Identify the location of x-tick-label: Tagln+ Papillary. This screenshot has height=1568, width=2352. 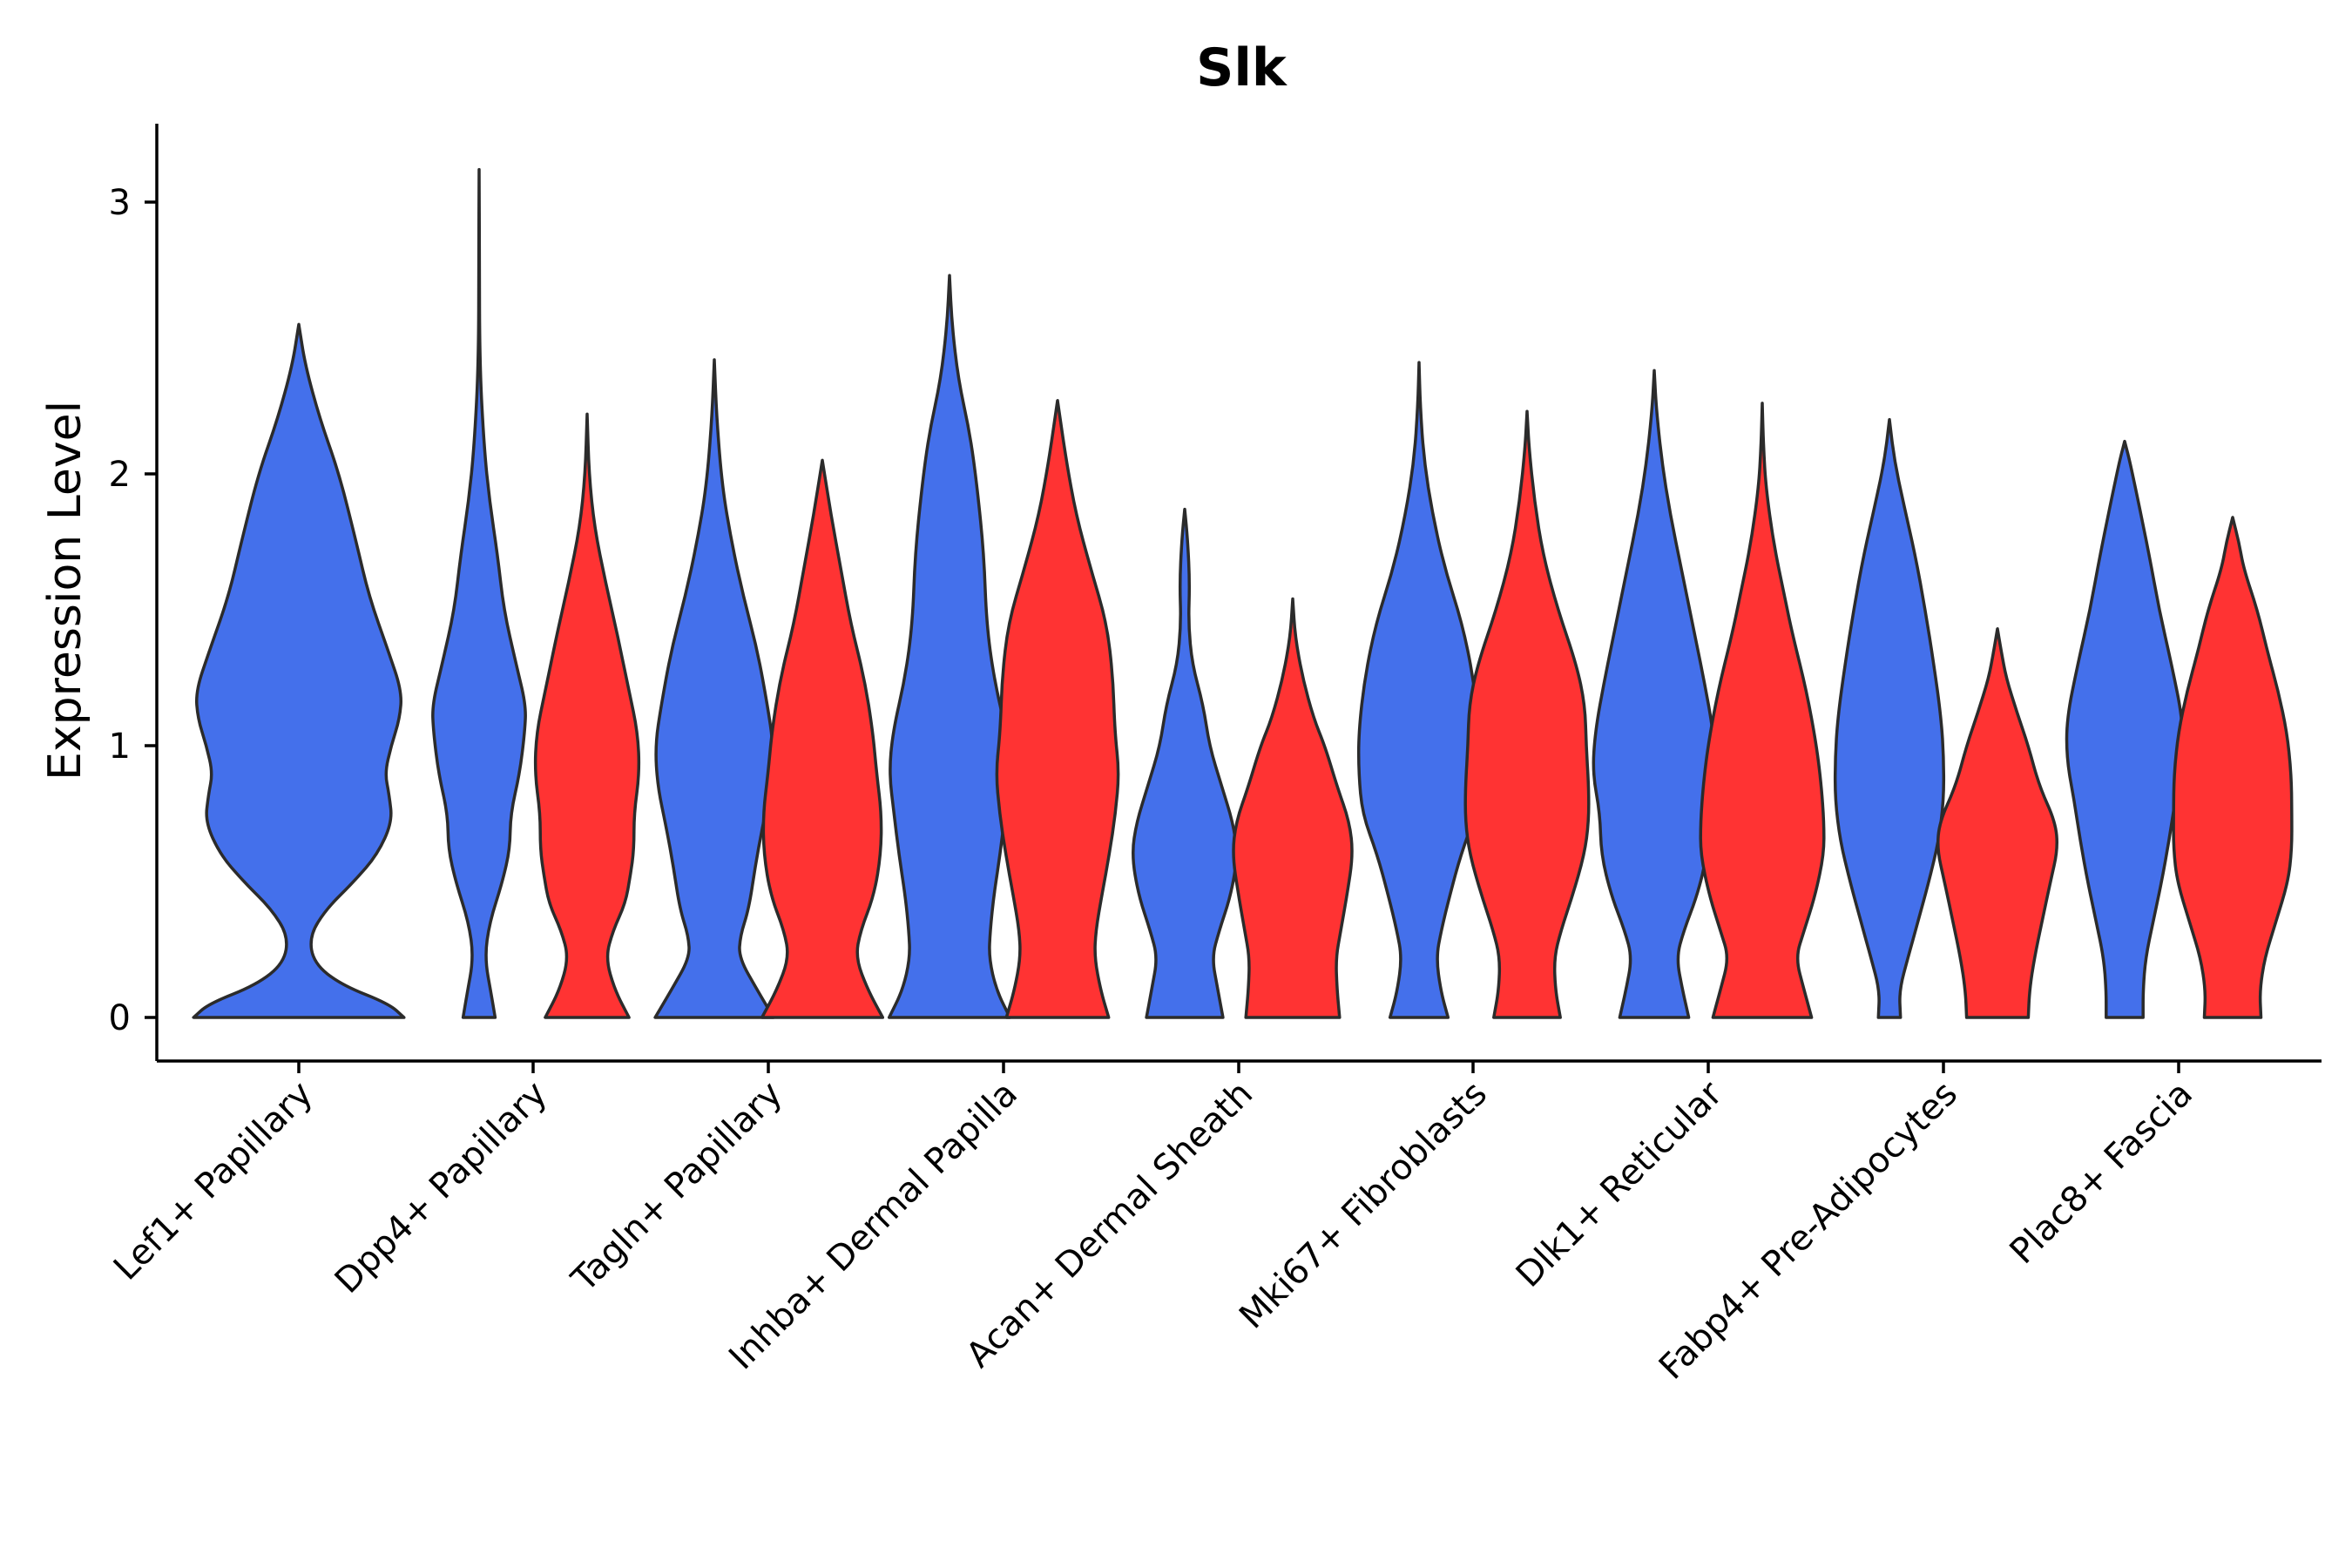
(677, 1187).